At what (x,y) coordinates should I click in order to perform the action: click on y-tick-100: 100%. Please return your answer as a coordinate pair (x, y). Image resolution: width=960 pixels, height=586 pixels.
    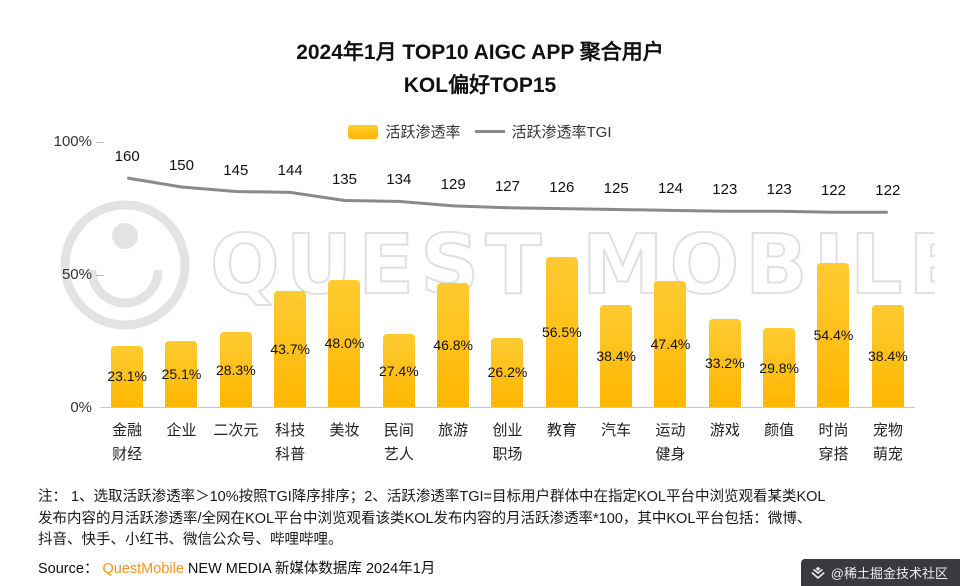
    Looking at the image, I should click on (72, 141).